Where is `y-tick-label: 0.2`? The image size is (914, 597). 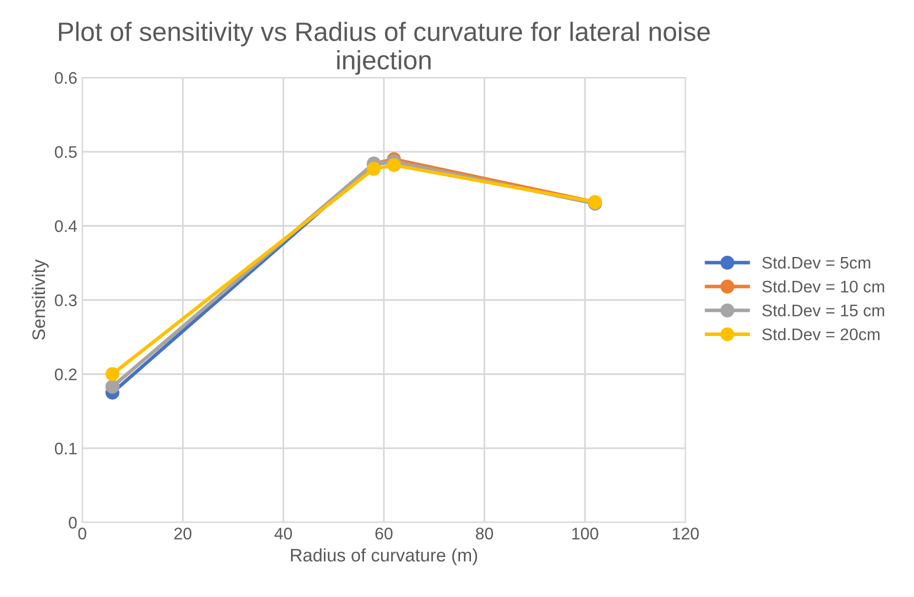 y-tick-label: 0.2 is located at coordinates (65, 374).